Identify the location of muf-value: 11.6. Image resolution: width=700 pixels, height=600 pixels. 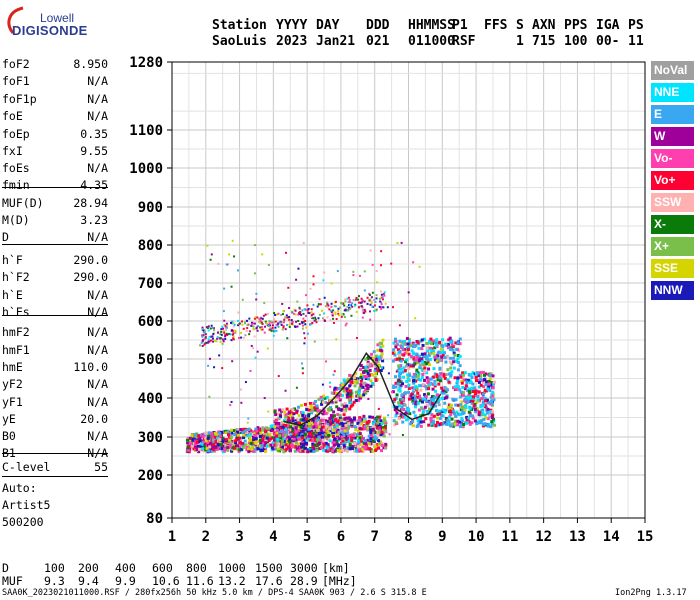
(200, 581).